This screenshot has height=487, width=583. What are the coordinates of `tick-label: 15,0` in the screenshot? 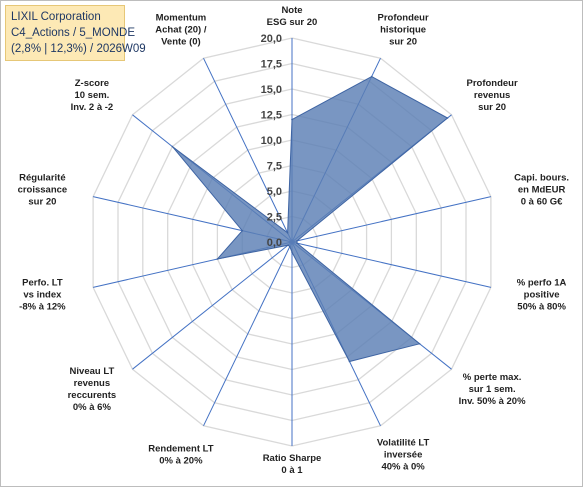 It's located at (271, 90).